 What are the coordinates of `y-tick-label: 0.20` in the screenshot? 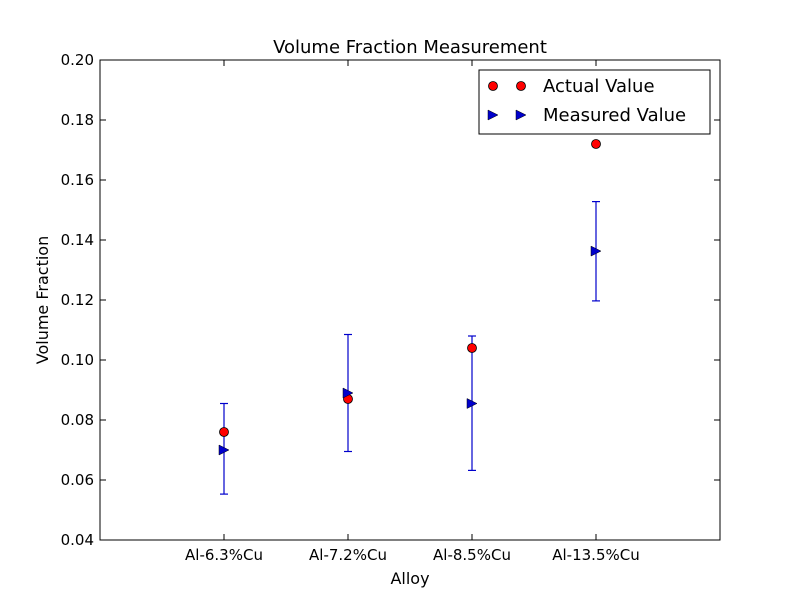 It's located at (77, 60).